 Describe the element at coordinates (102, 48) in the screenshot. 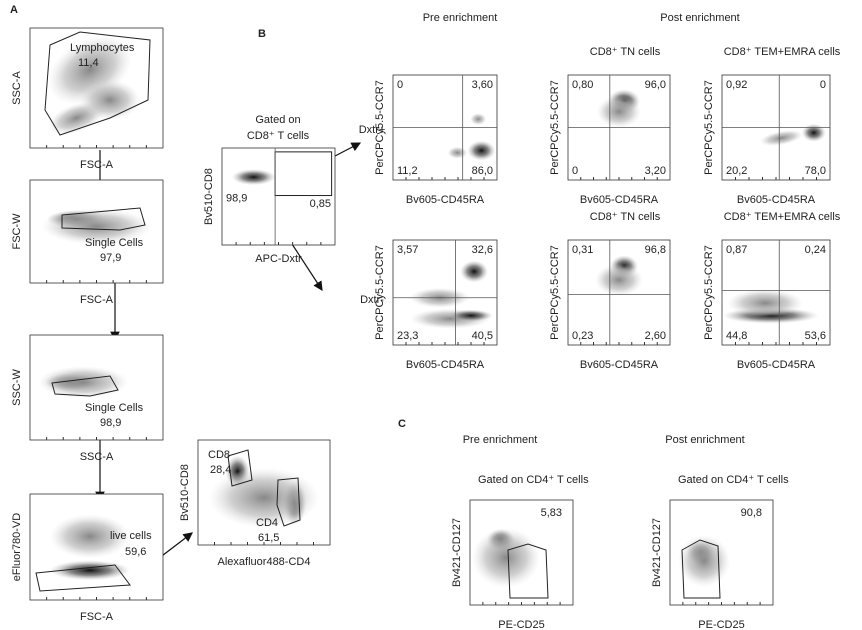

I see `gate-name: Lymphocytes` at that location.